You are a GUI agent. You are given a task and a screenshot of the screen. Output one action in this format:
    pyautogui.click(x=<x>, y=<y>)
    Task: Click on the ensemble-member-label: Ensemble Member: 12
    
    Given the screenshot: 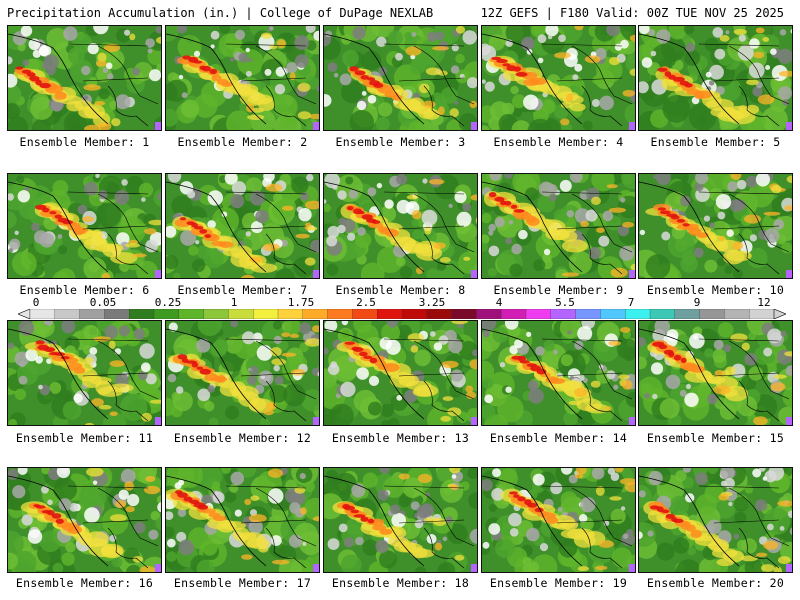 What is the action you would take?
    pyautogui.click(x=242, y=438)
    